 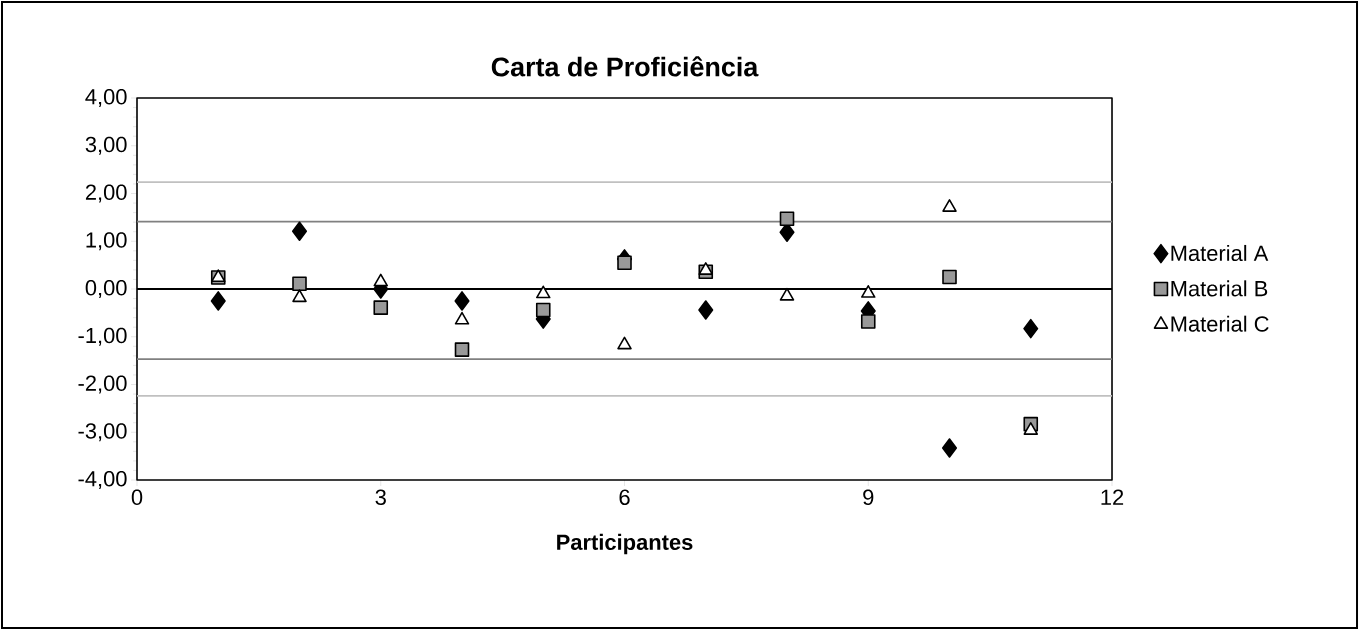 I want to click on y-tick-label: -3,00, so click(x=102, y=432).